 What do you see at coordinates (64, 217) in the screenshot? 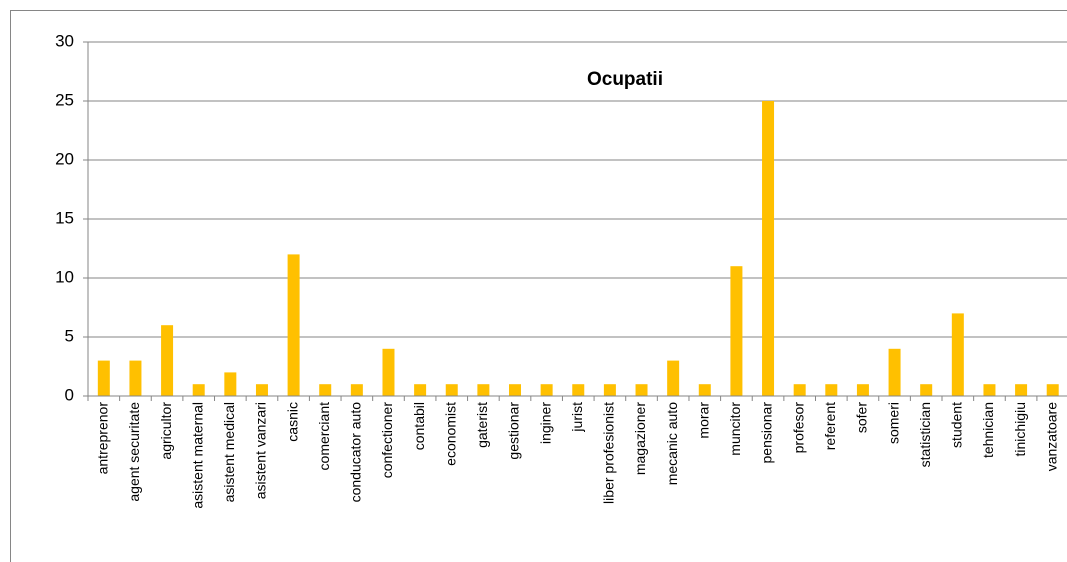
I see `y-tick-label: 15` at bounding box center [64, 217].